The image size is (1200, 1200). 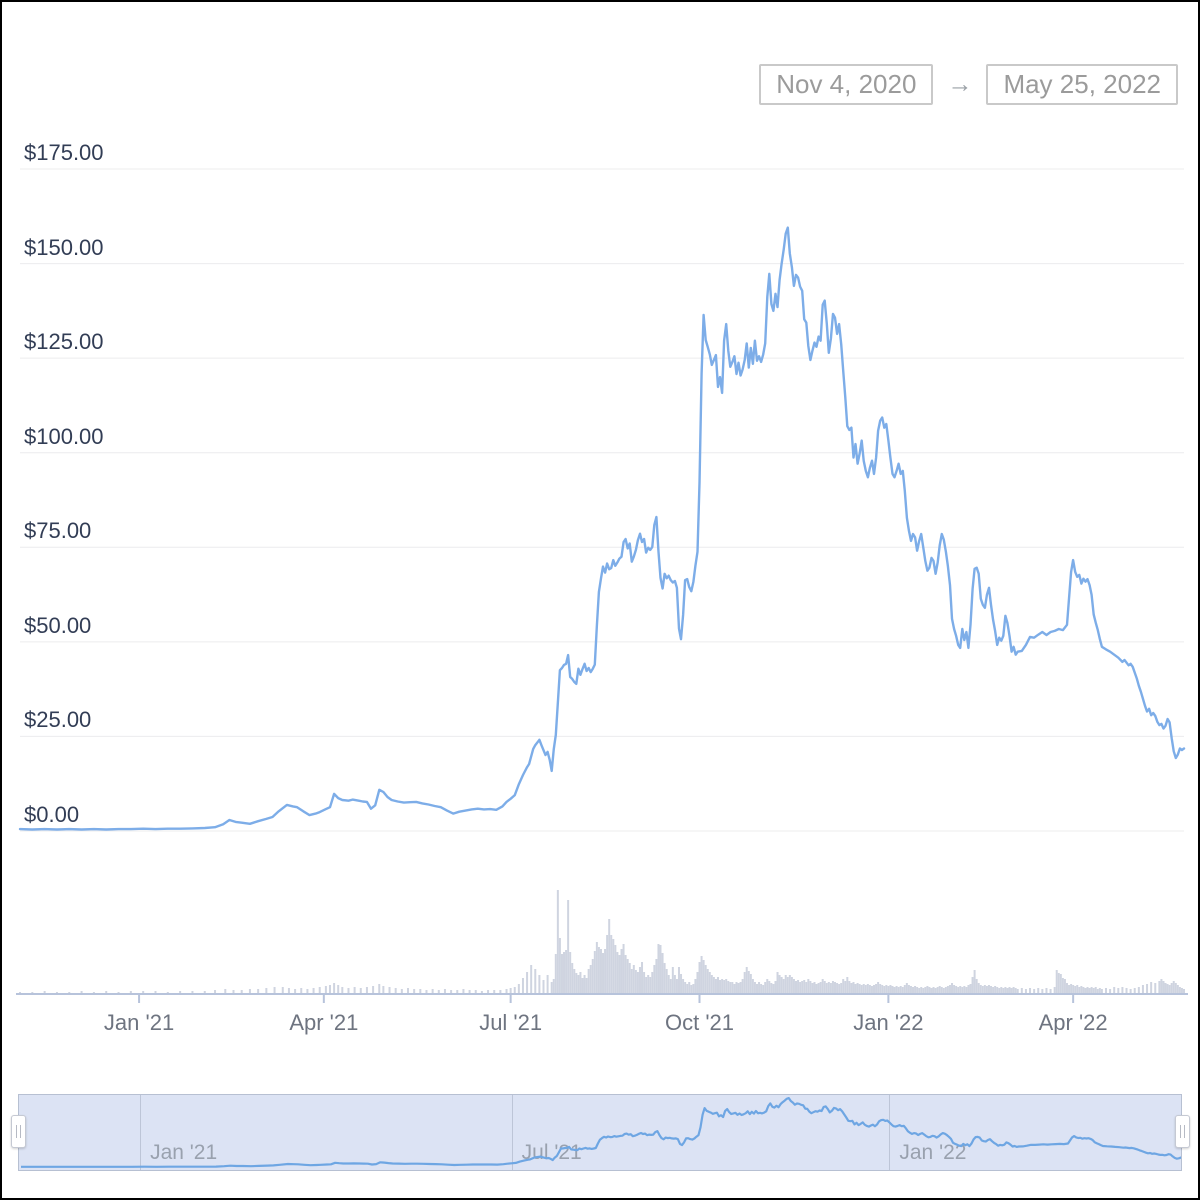 What do you see at coordinates (184, 1152) in the screenshot?
I see `navigator-label: Jan '21` at bounding box center [184, 1152].